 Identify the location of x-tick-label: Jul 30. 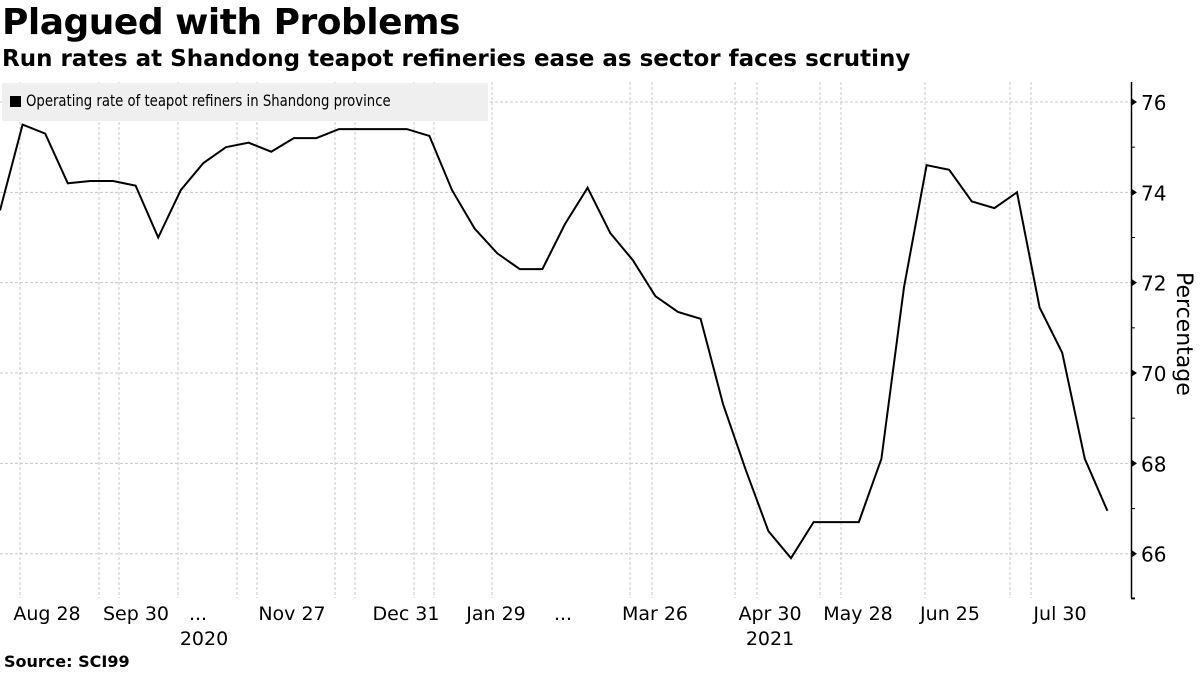
(1059, 614).